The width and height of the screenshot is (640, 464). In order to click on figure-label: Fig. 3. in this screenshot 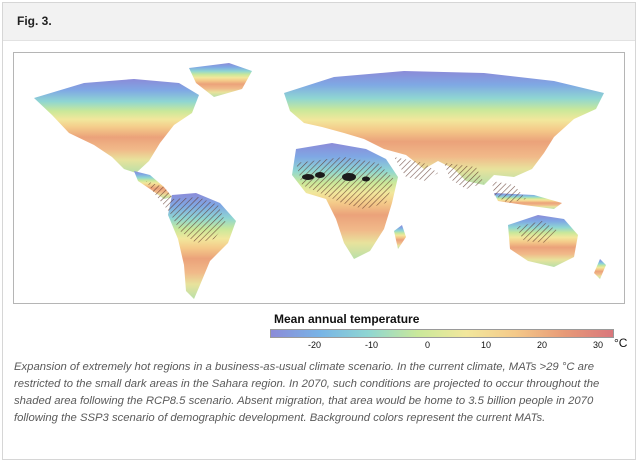, I will do `click(34, 21)`.